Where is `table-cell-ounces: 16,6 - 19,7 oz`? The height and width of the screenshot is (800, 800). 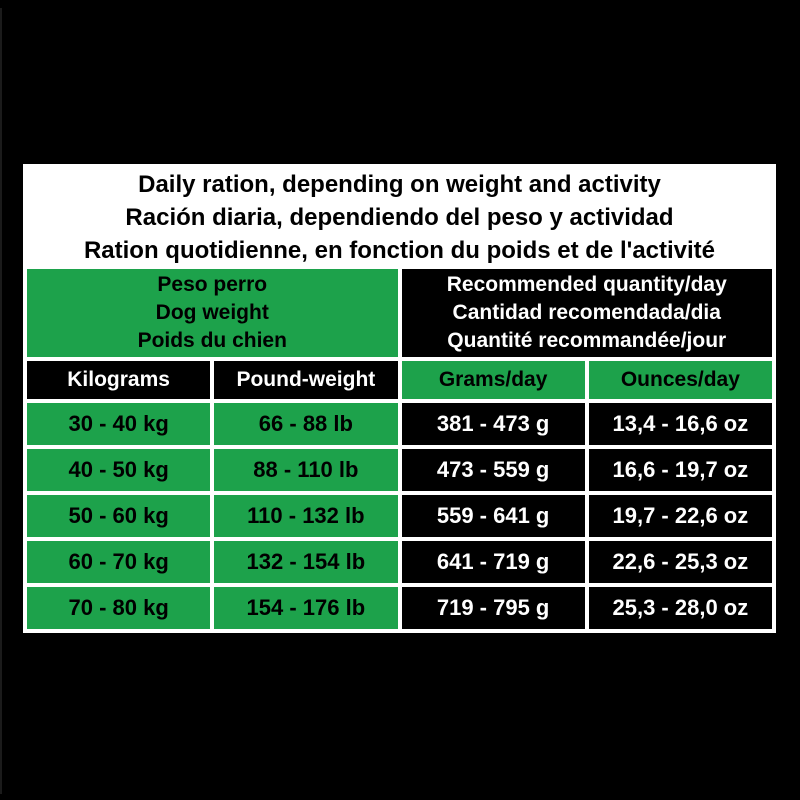 table-cell-ounces: 16,6 - 19,7 oz is located at coordinates (680, 470).